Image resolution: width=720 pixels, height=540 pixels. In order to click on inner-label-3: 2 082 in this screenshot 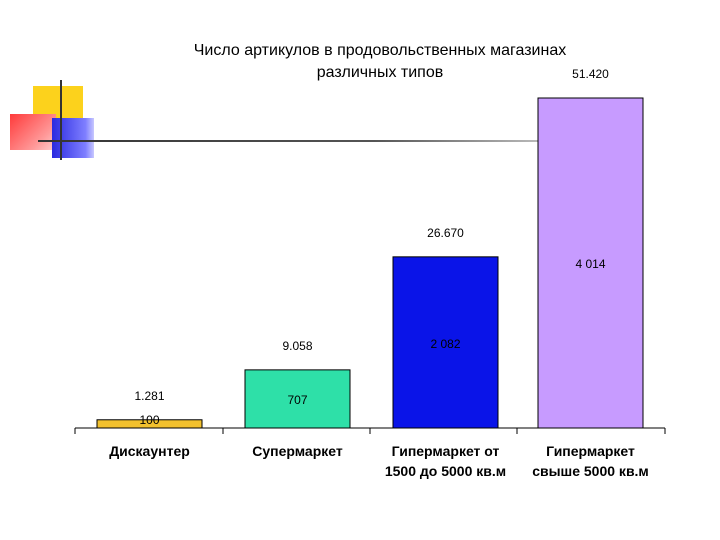, I will do `click(445, 344)`.